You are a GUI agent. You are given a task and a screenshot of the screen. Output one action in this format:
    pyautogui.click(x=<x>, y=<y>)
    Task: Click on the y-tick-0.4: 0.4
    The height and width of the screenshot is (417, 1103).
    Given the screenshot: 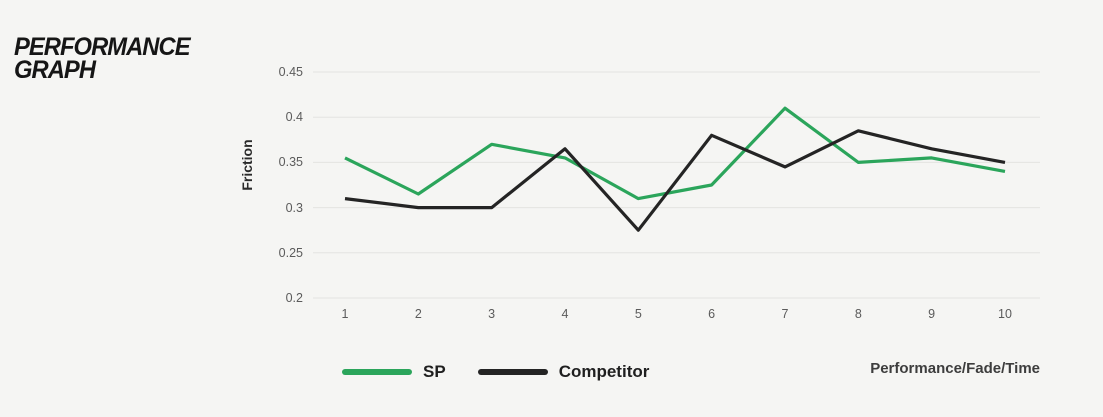 What is the action you would take?
    pyautogui.click(x=294, y=117)
    